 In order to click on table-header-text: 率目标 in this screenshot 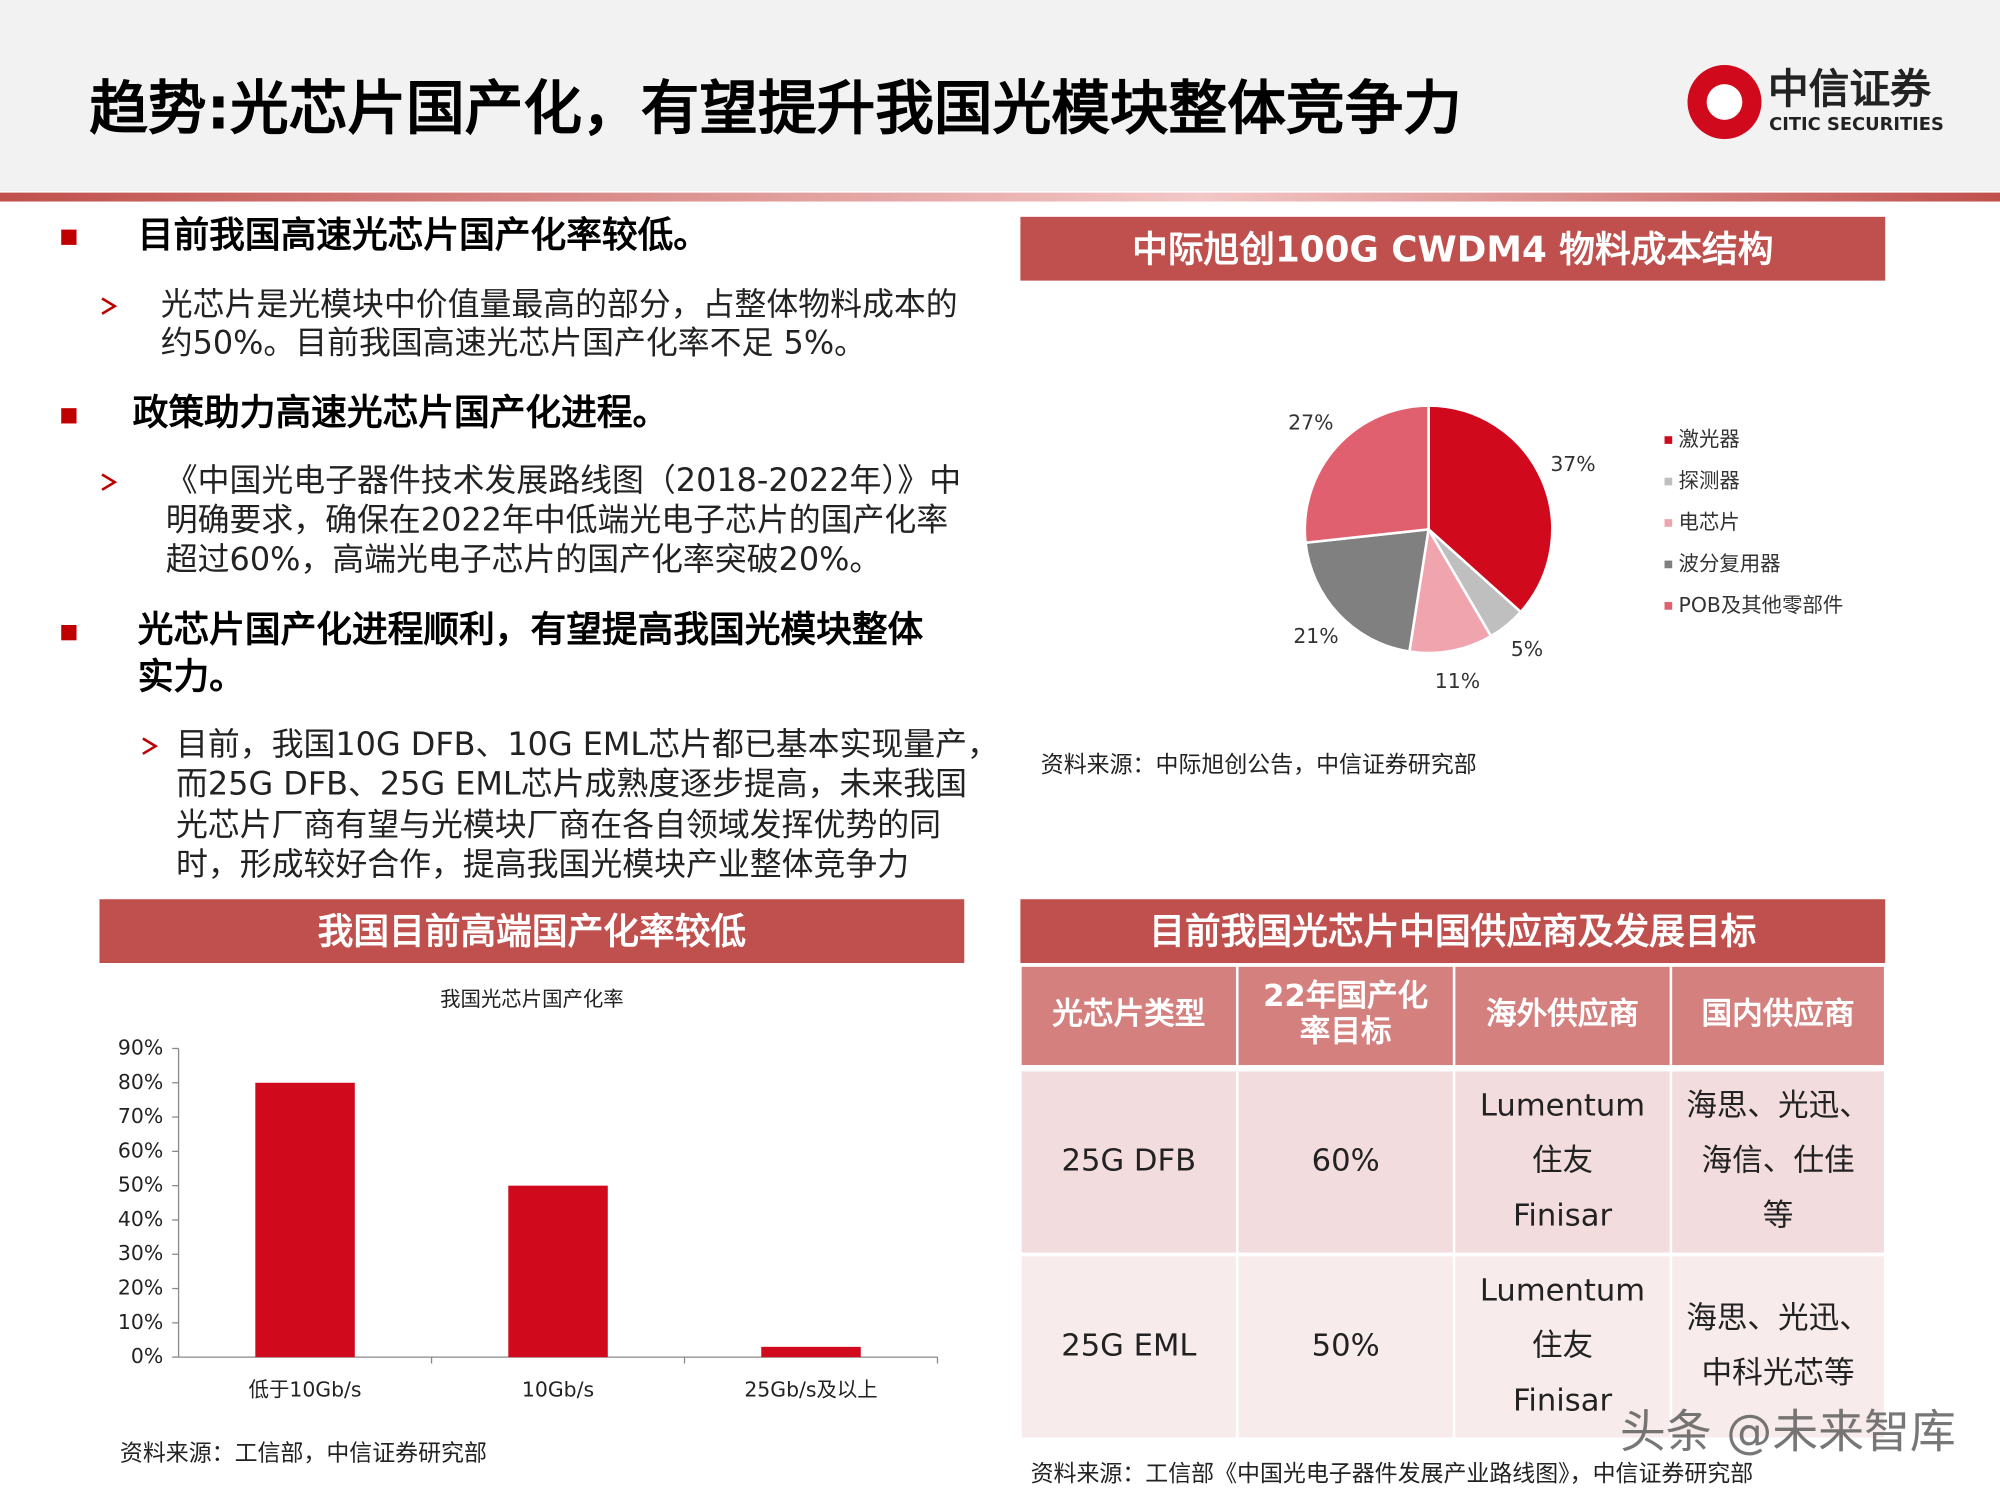, I will do `click(1346, 1032)`.